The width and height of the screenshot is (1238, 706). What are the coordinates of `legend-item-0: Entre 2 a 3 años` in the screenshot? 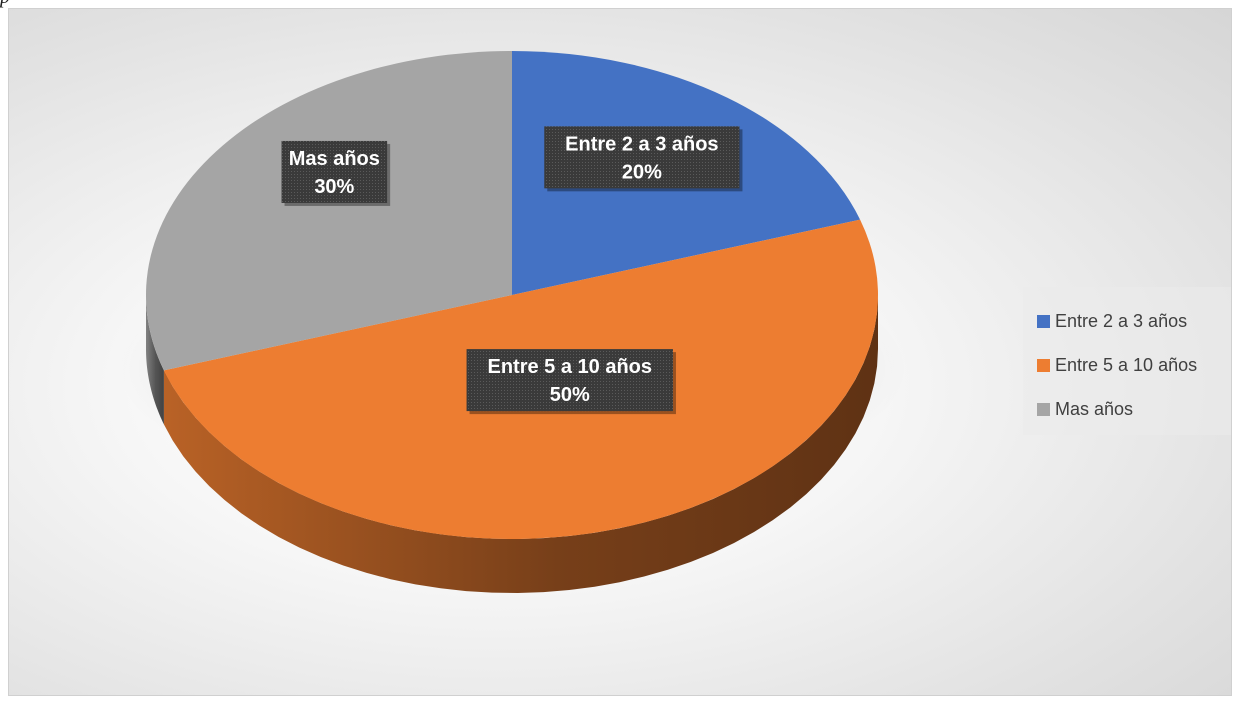 It's located at (1112, 321).